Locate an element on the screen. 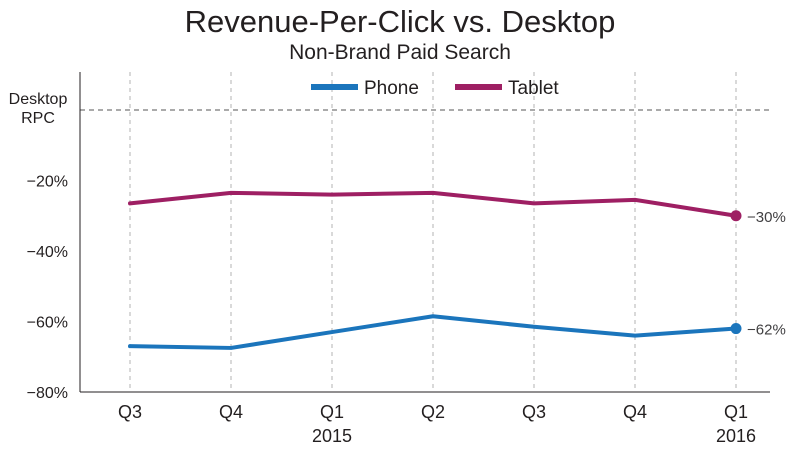 The height and width of the screenshot is (450, 800). x-axis-labels: Q3 Q4 Q1 2015 Q2 Q3 Q4 Q1 2016 is located at coordinates (437, 424).